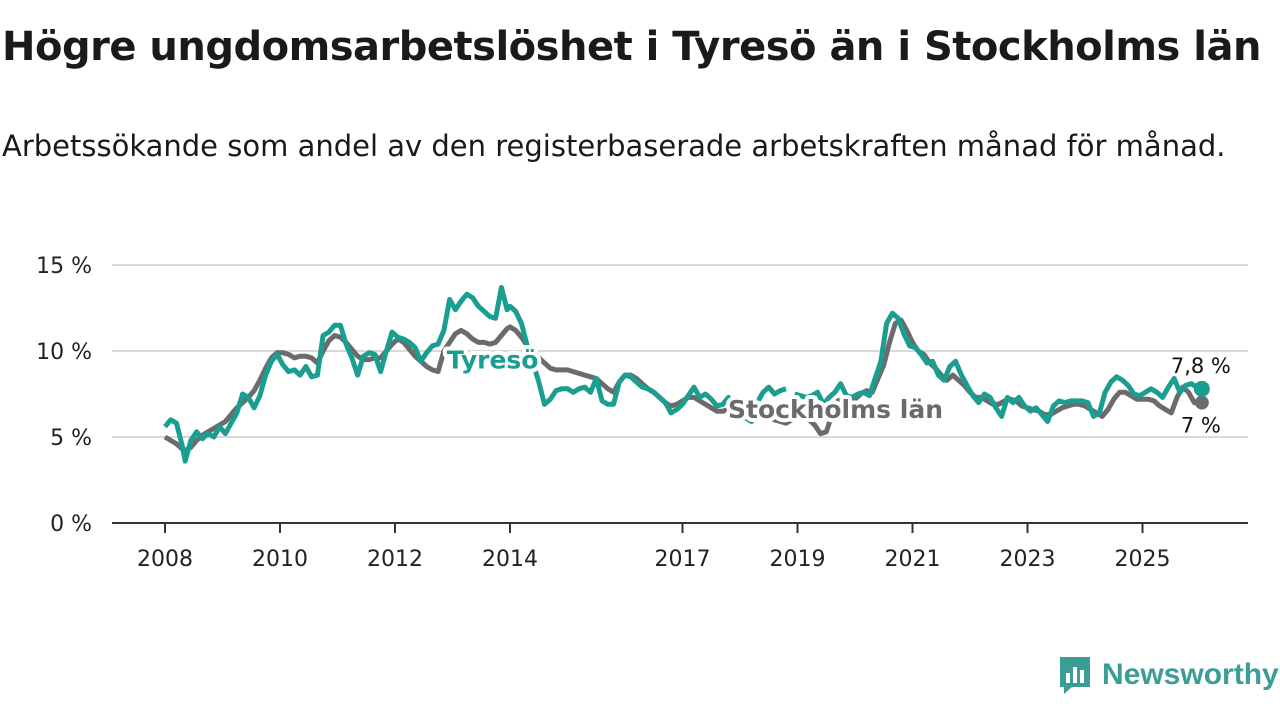 The image size is (1280, 720). What do you see at coordinates (64, 395) in the screenshot?
I see `y-axis-ticks: 0 % 5 % 10 % 15 %` at bounding box center [64, 395].